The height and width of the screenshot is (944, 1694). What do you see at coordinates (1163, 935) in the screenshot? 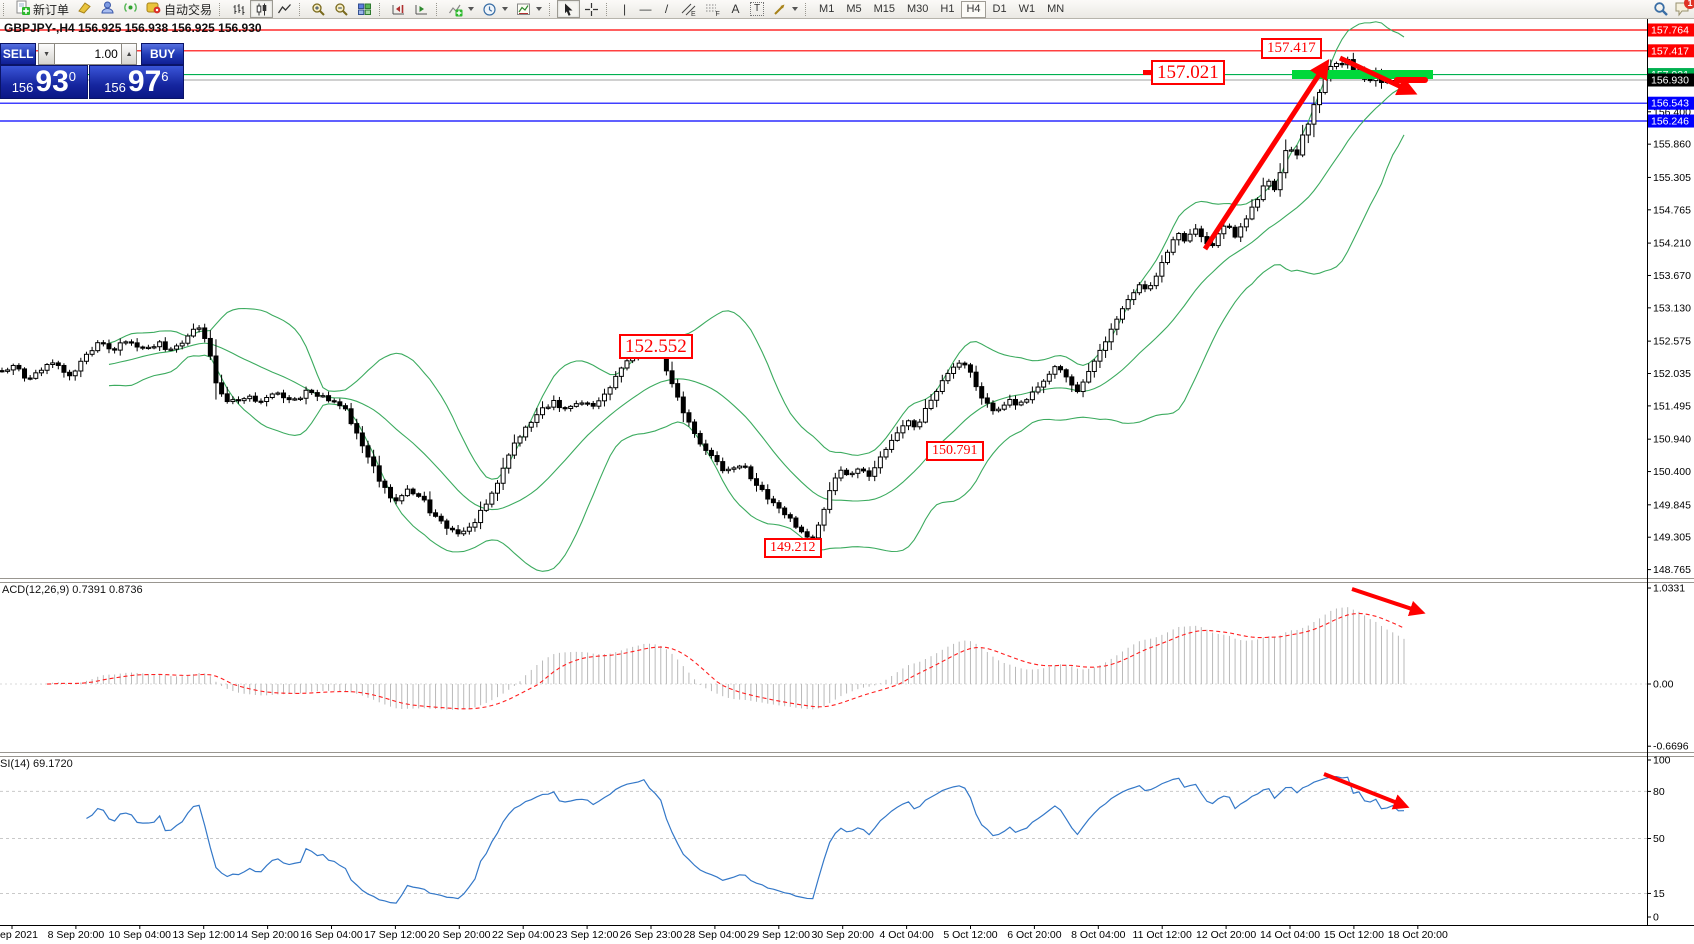
I see `x-axis-date-label: 11 Oct 12:00` at bounding box center [1163, 935].